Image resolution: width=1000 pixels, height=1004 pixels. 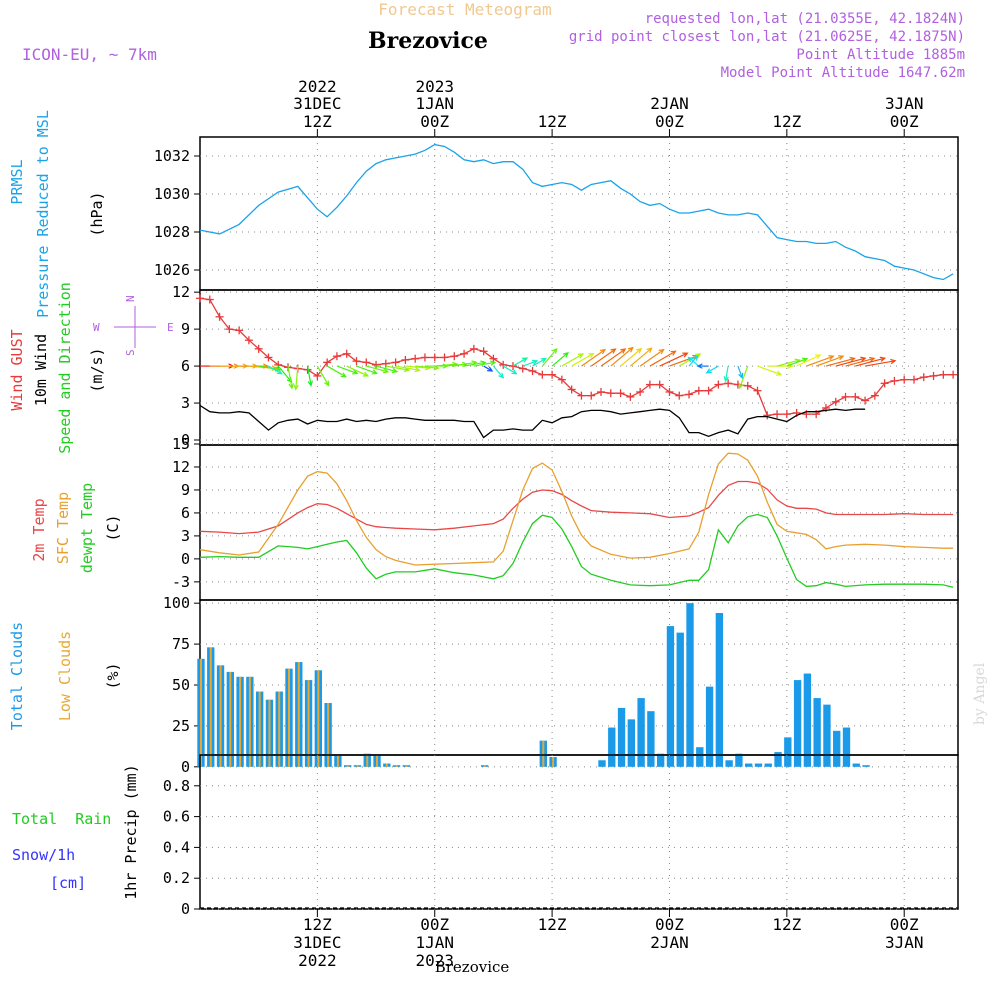 I want to click on bottom-time-label: 12Z, so click(x=552, y=924).